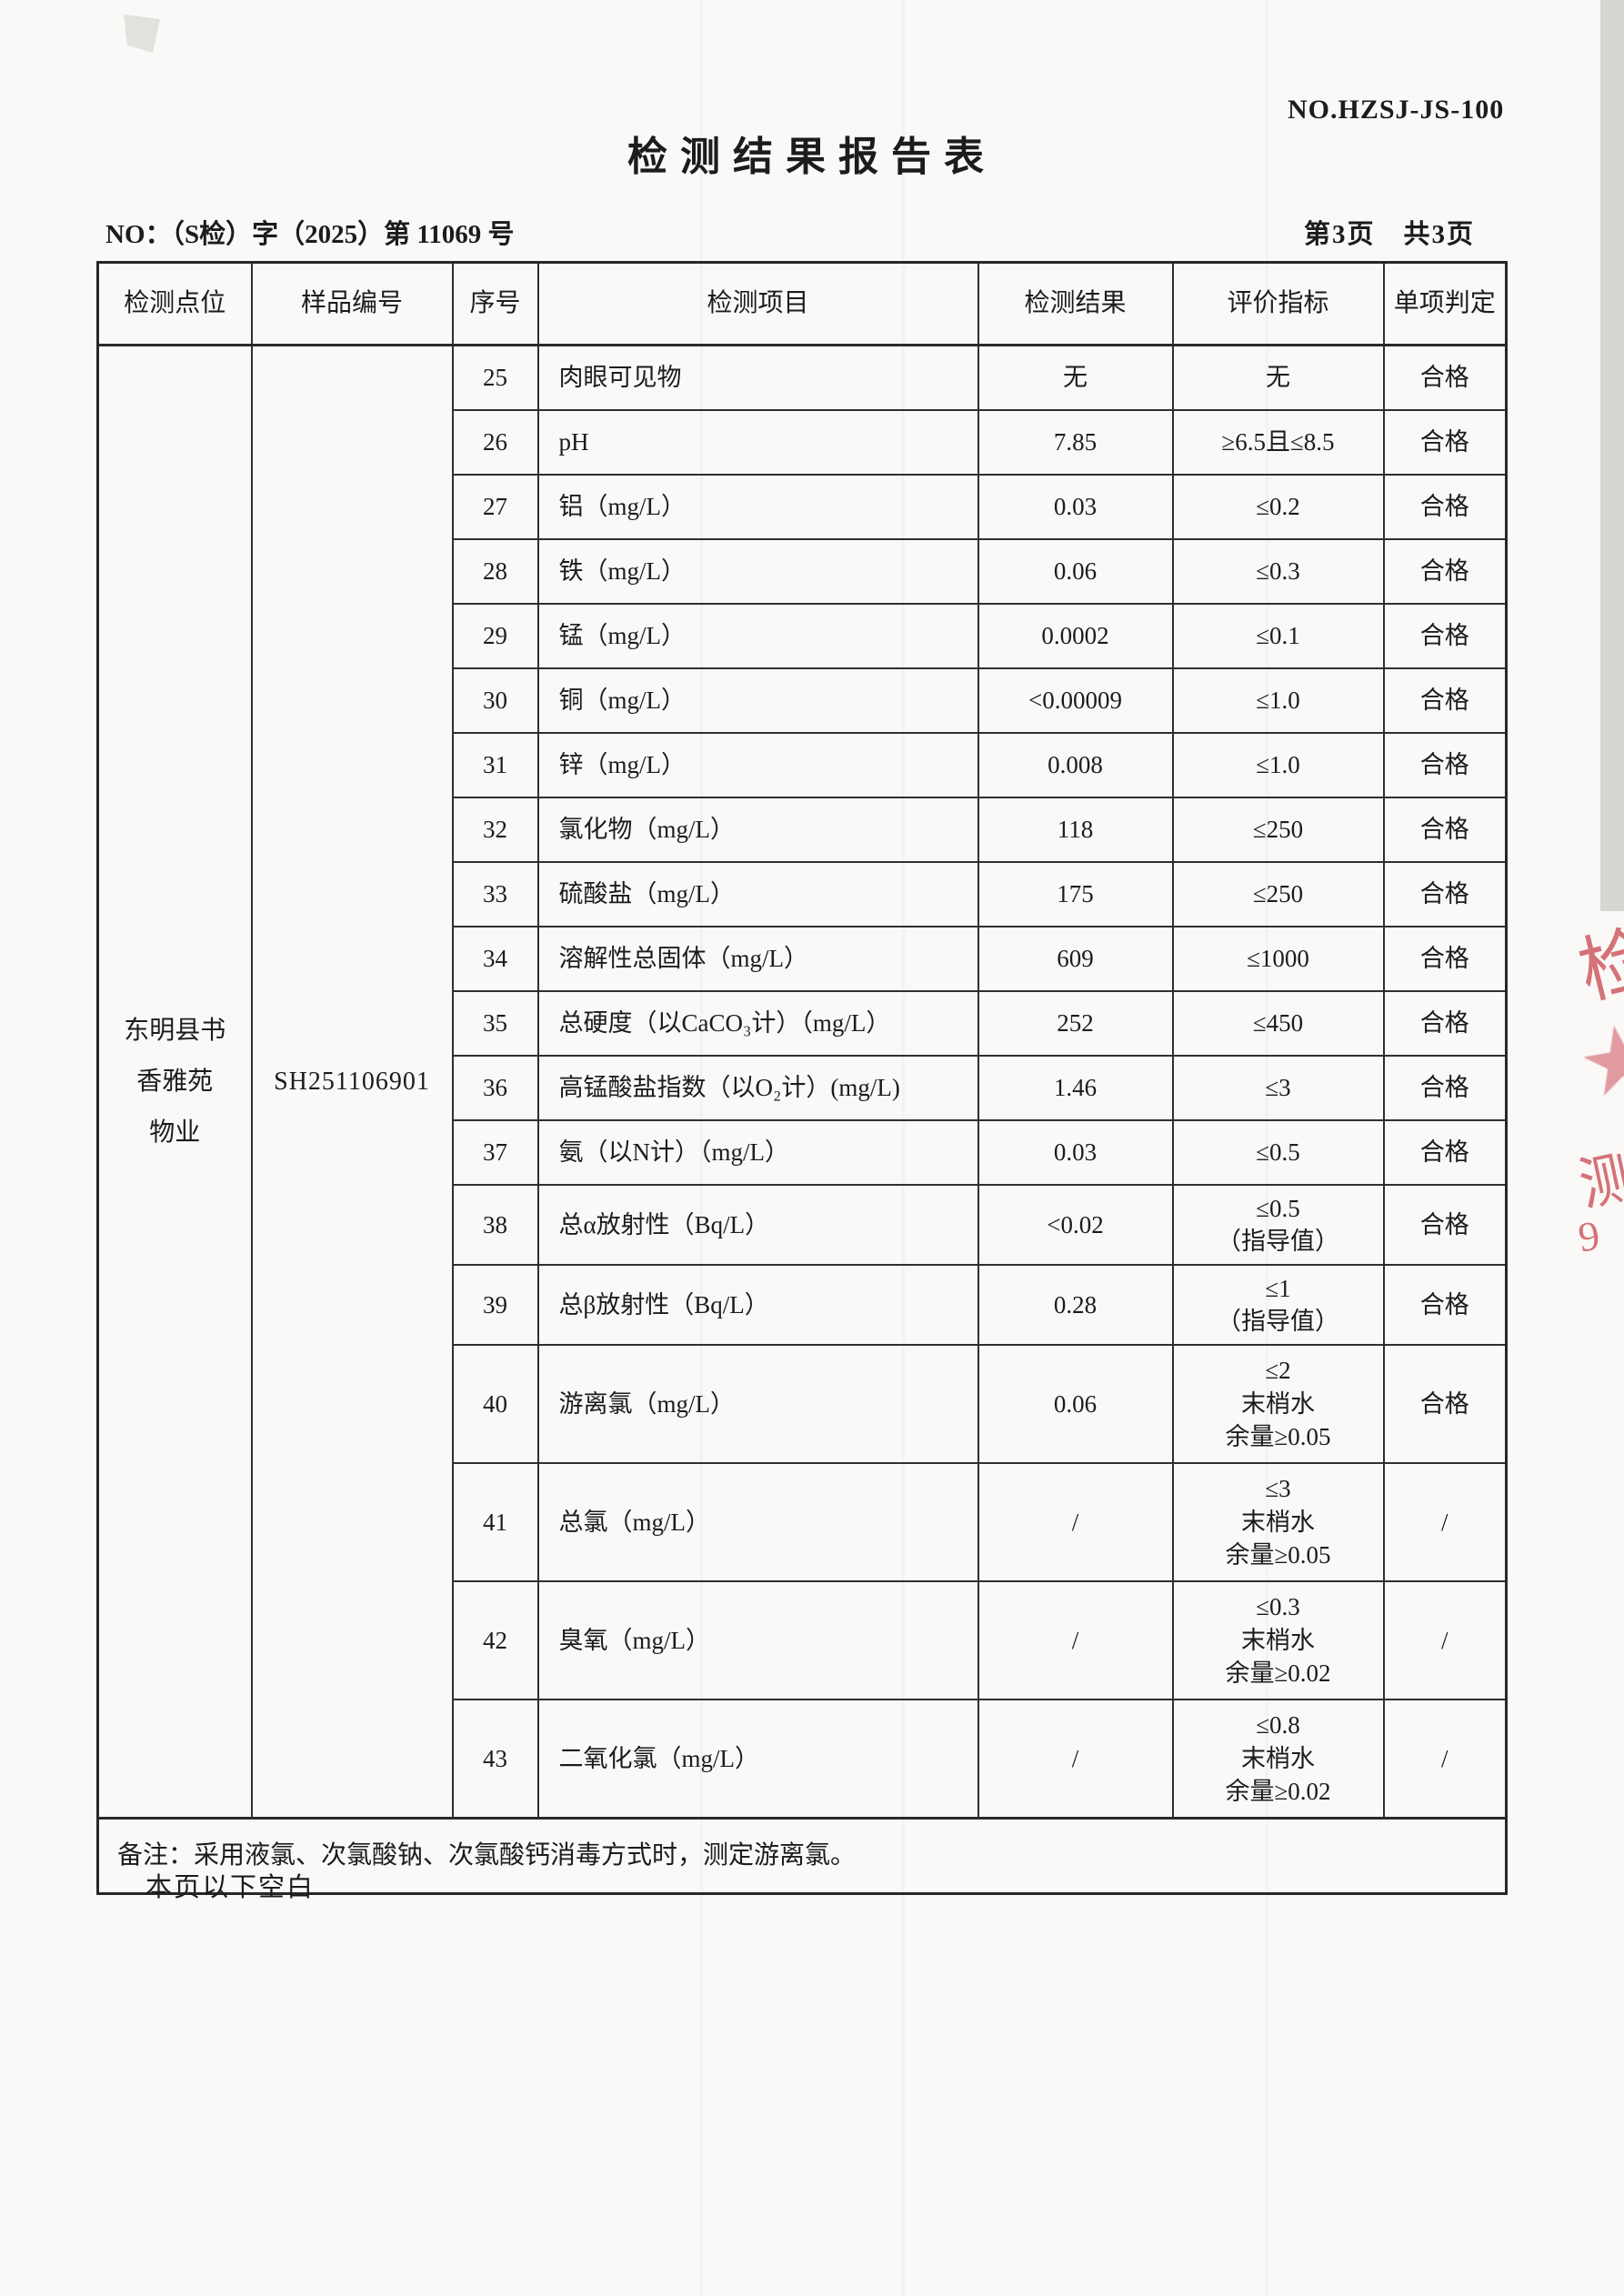 The image size is (1624, 2296). What do you see at coordinates (1278, 959) in the screenshot?
I see `standard-cell: ≤1000` at bounding box center [1278, 959].